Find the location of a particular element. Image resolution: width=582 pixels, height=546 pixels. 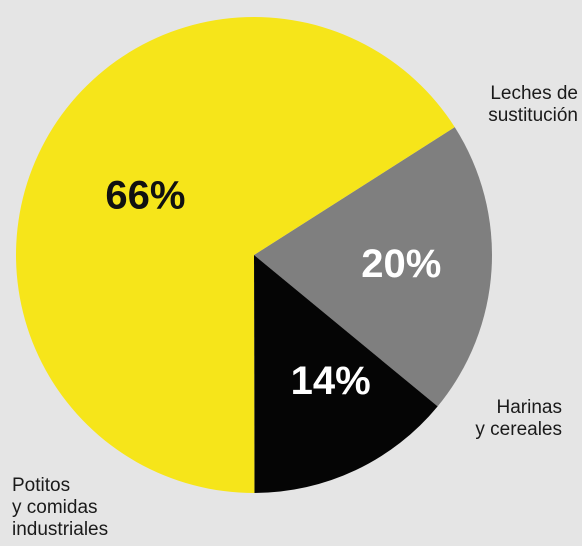

label-potitos-line-2: y comidas is located at coordinates (55, 507).